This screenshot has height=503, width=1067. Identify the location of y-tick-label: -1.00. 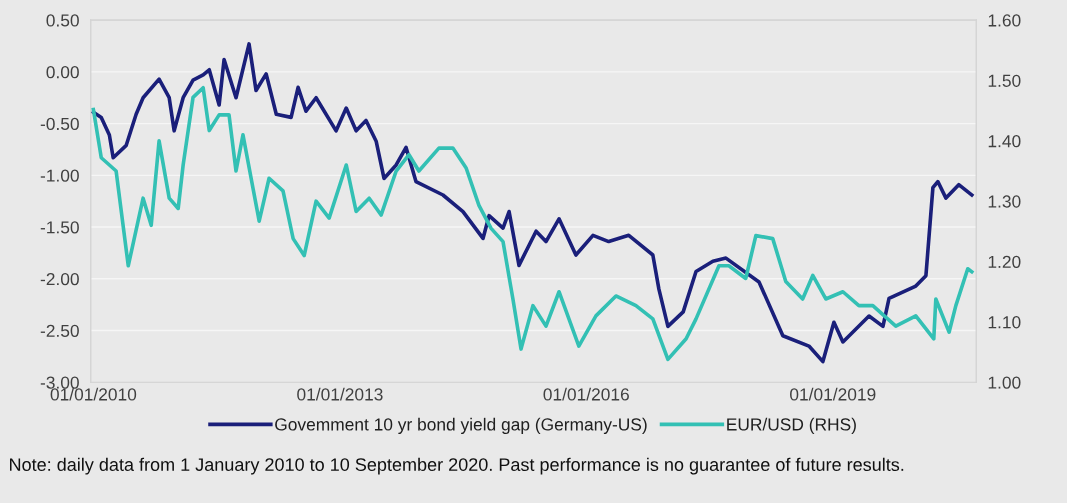
(59, 175).